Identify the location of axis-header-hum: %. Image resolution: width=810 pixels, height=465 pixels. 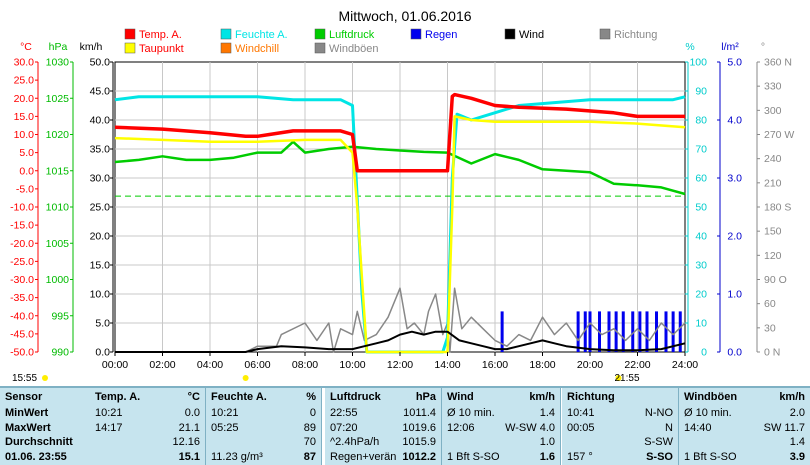
(689, 47).